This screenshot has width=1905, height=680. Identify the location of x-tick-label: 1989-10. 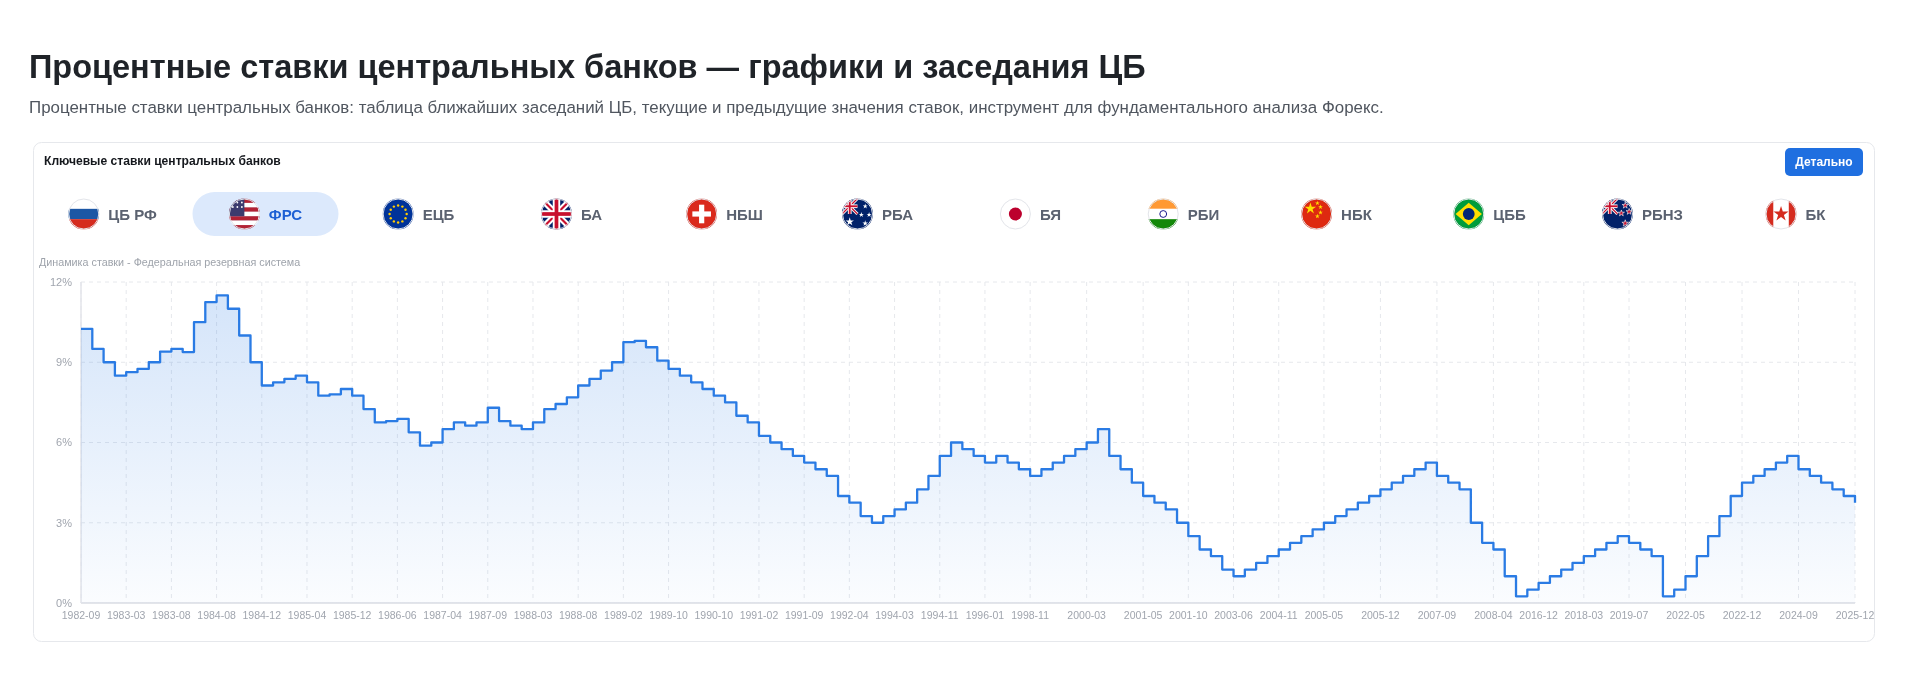
(668, 615).